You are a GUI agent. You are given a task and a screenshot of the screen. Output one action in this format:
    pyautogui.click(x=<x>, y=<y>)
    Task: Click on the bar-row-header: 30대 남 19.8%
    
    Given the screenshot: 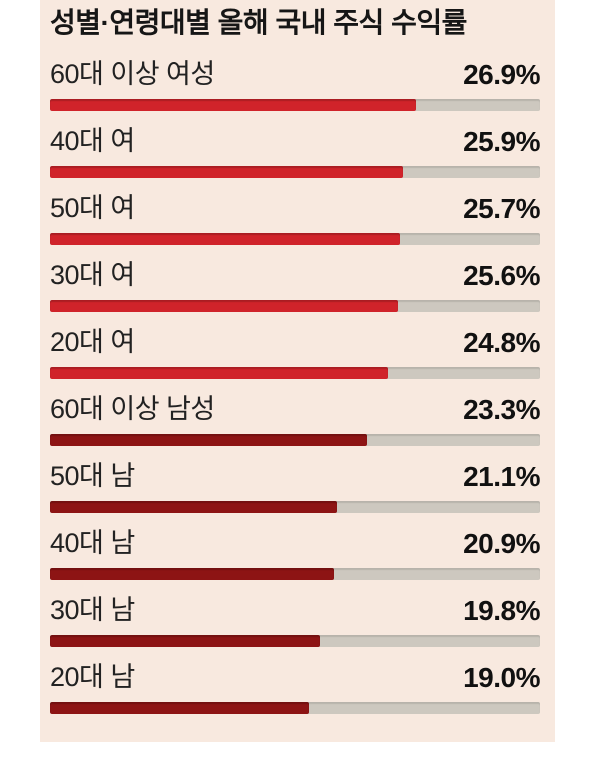 What is the action you would take?
    pyautogui.click(x=295, y=611)
    